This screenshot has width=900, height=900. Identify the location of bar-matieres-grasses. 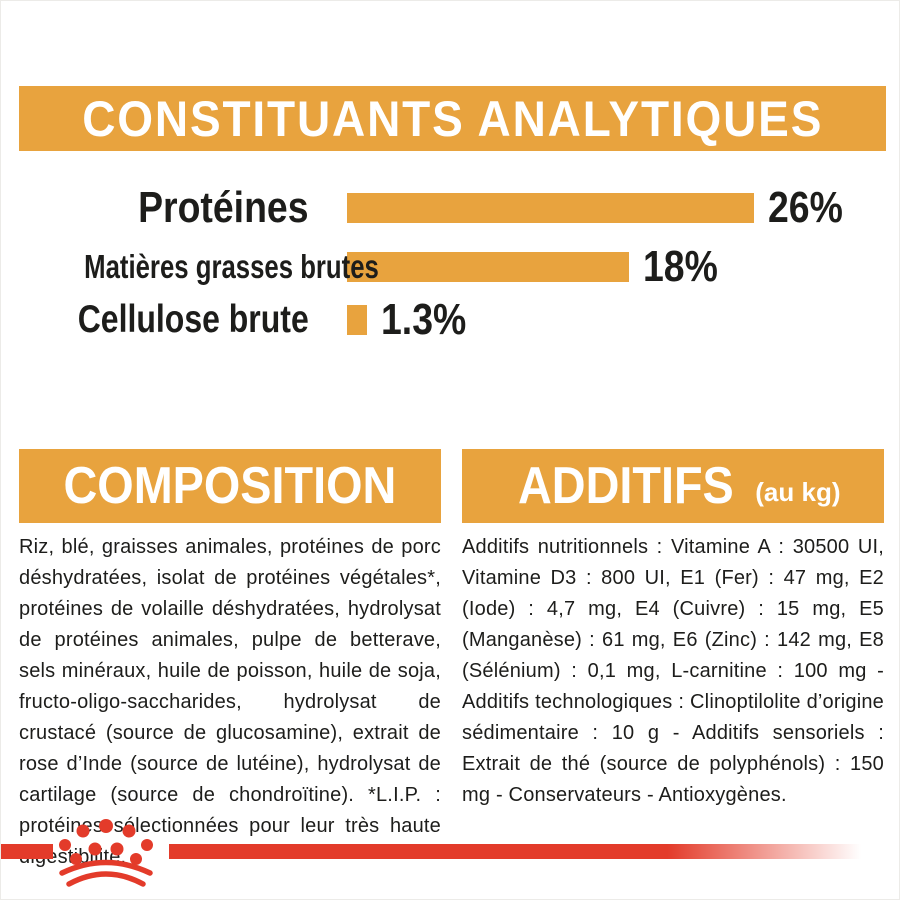
(488, 267).